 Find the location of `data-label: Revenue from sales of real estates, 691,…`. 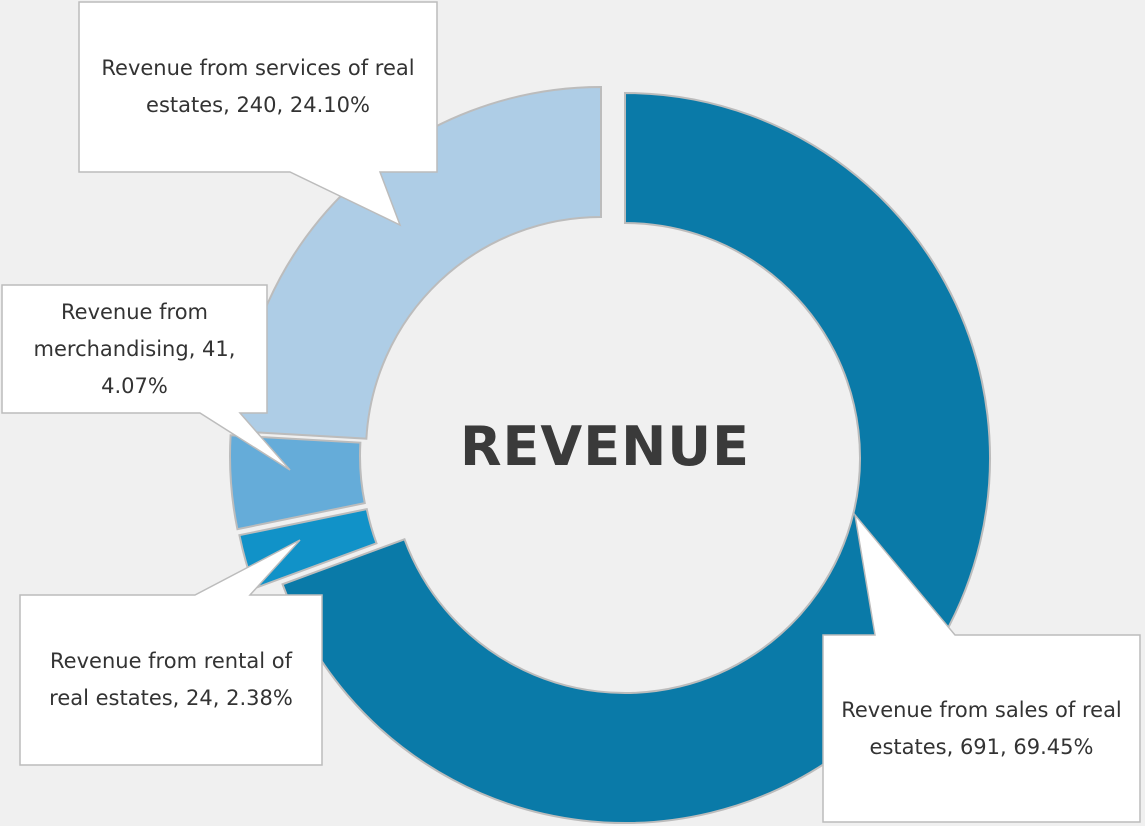

data-label: Revenue from sales of real estates, 691,… is located at coordinates (981, 728).